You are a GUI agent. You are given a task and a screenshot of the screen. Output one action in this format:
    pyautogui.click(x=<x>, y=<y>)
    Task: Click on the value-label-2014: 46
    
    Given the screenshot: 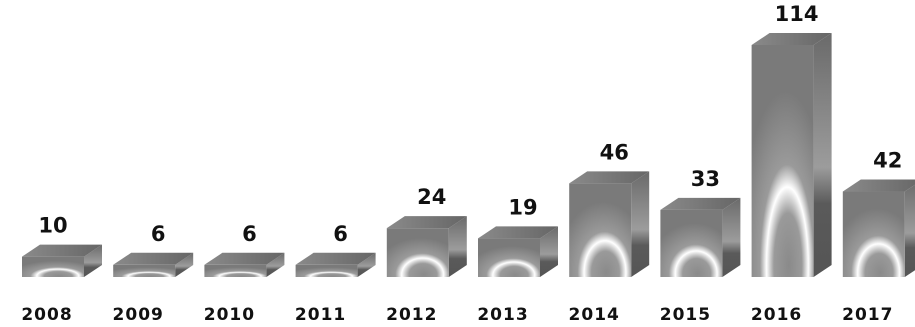 What is the action you would take?
    pyautogui.click(x=614, y=152)
    